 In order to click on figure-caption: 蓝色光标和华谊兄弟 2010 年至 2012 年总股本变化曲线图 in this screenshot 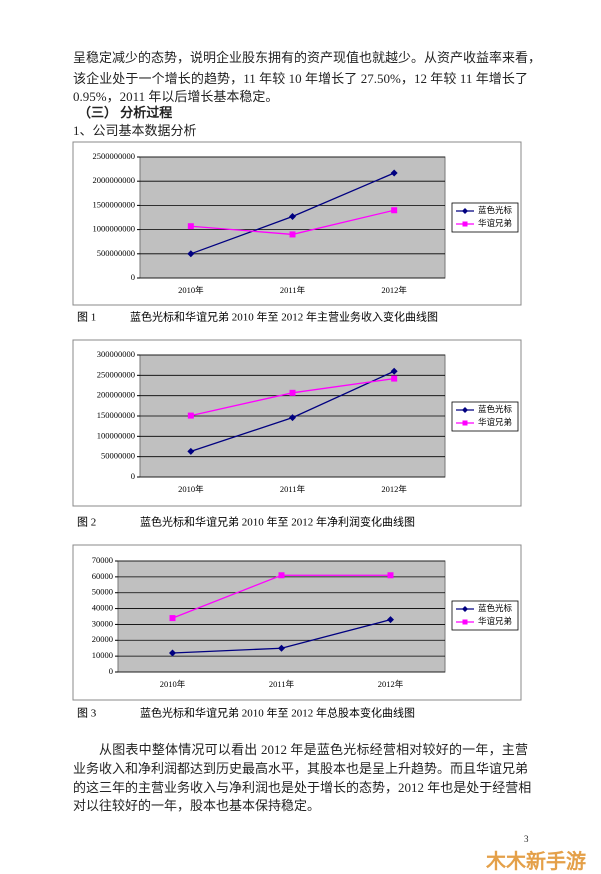, I will do `click(277, 713)`.